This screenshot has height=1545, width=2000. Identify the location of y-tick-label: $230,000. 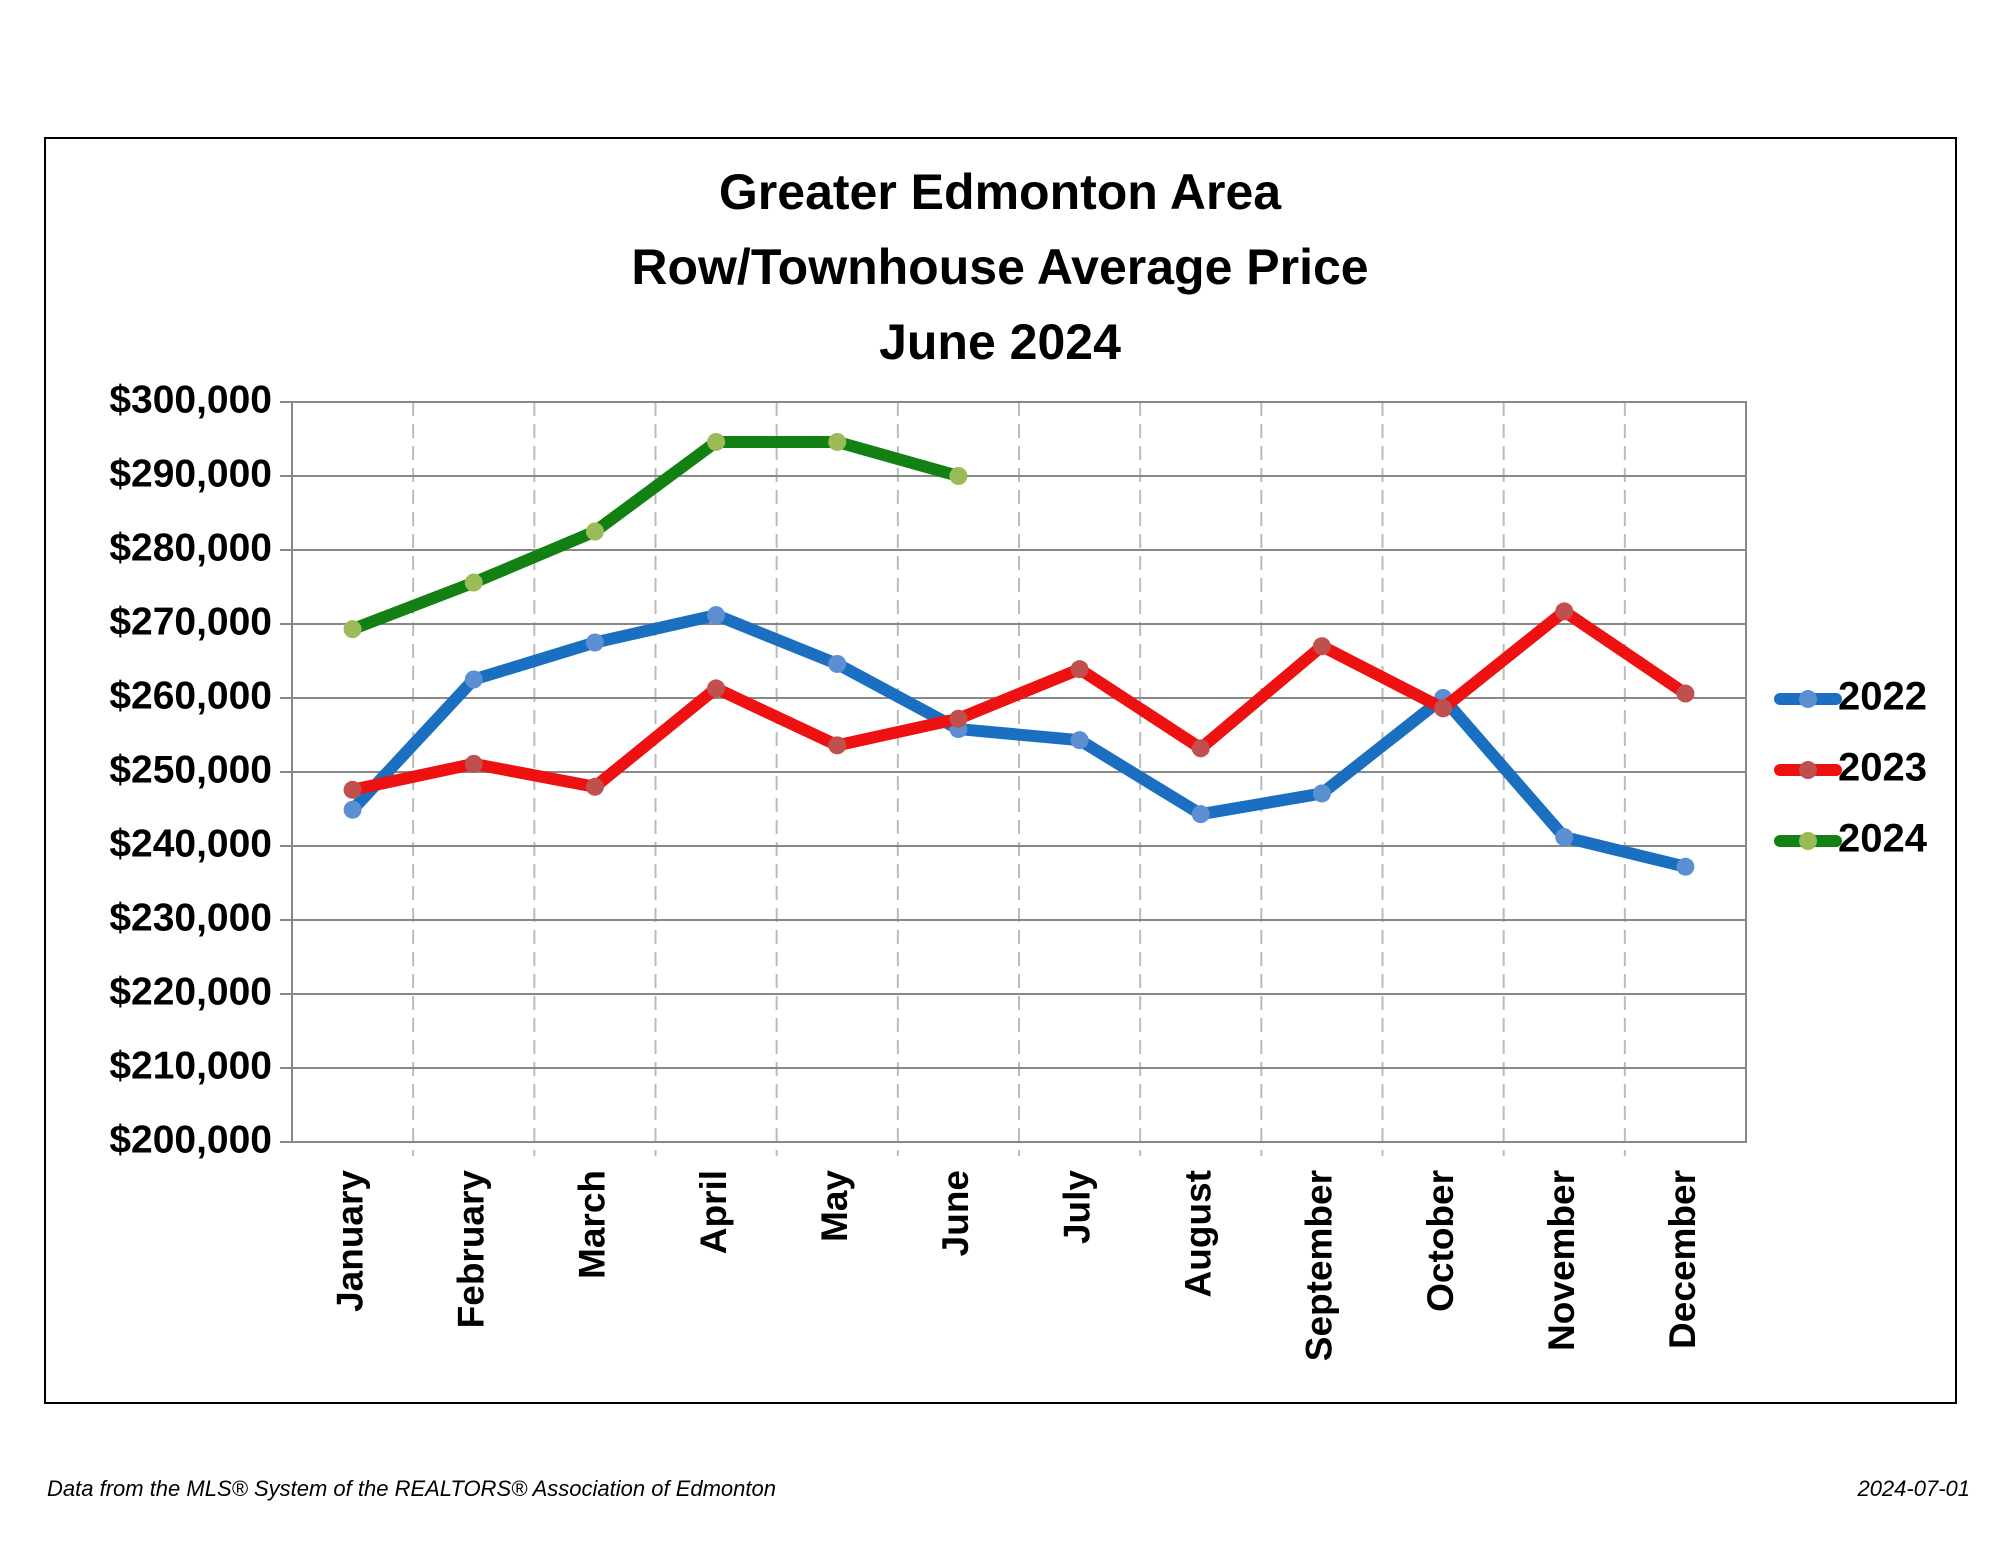
(190, 917).